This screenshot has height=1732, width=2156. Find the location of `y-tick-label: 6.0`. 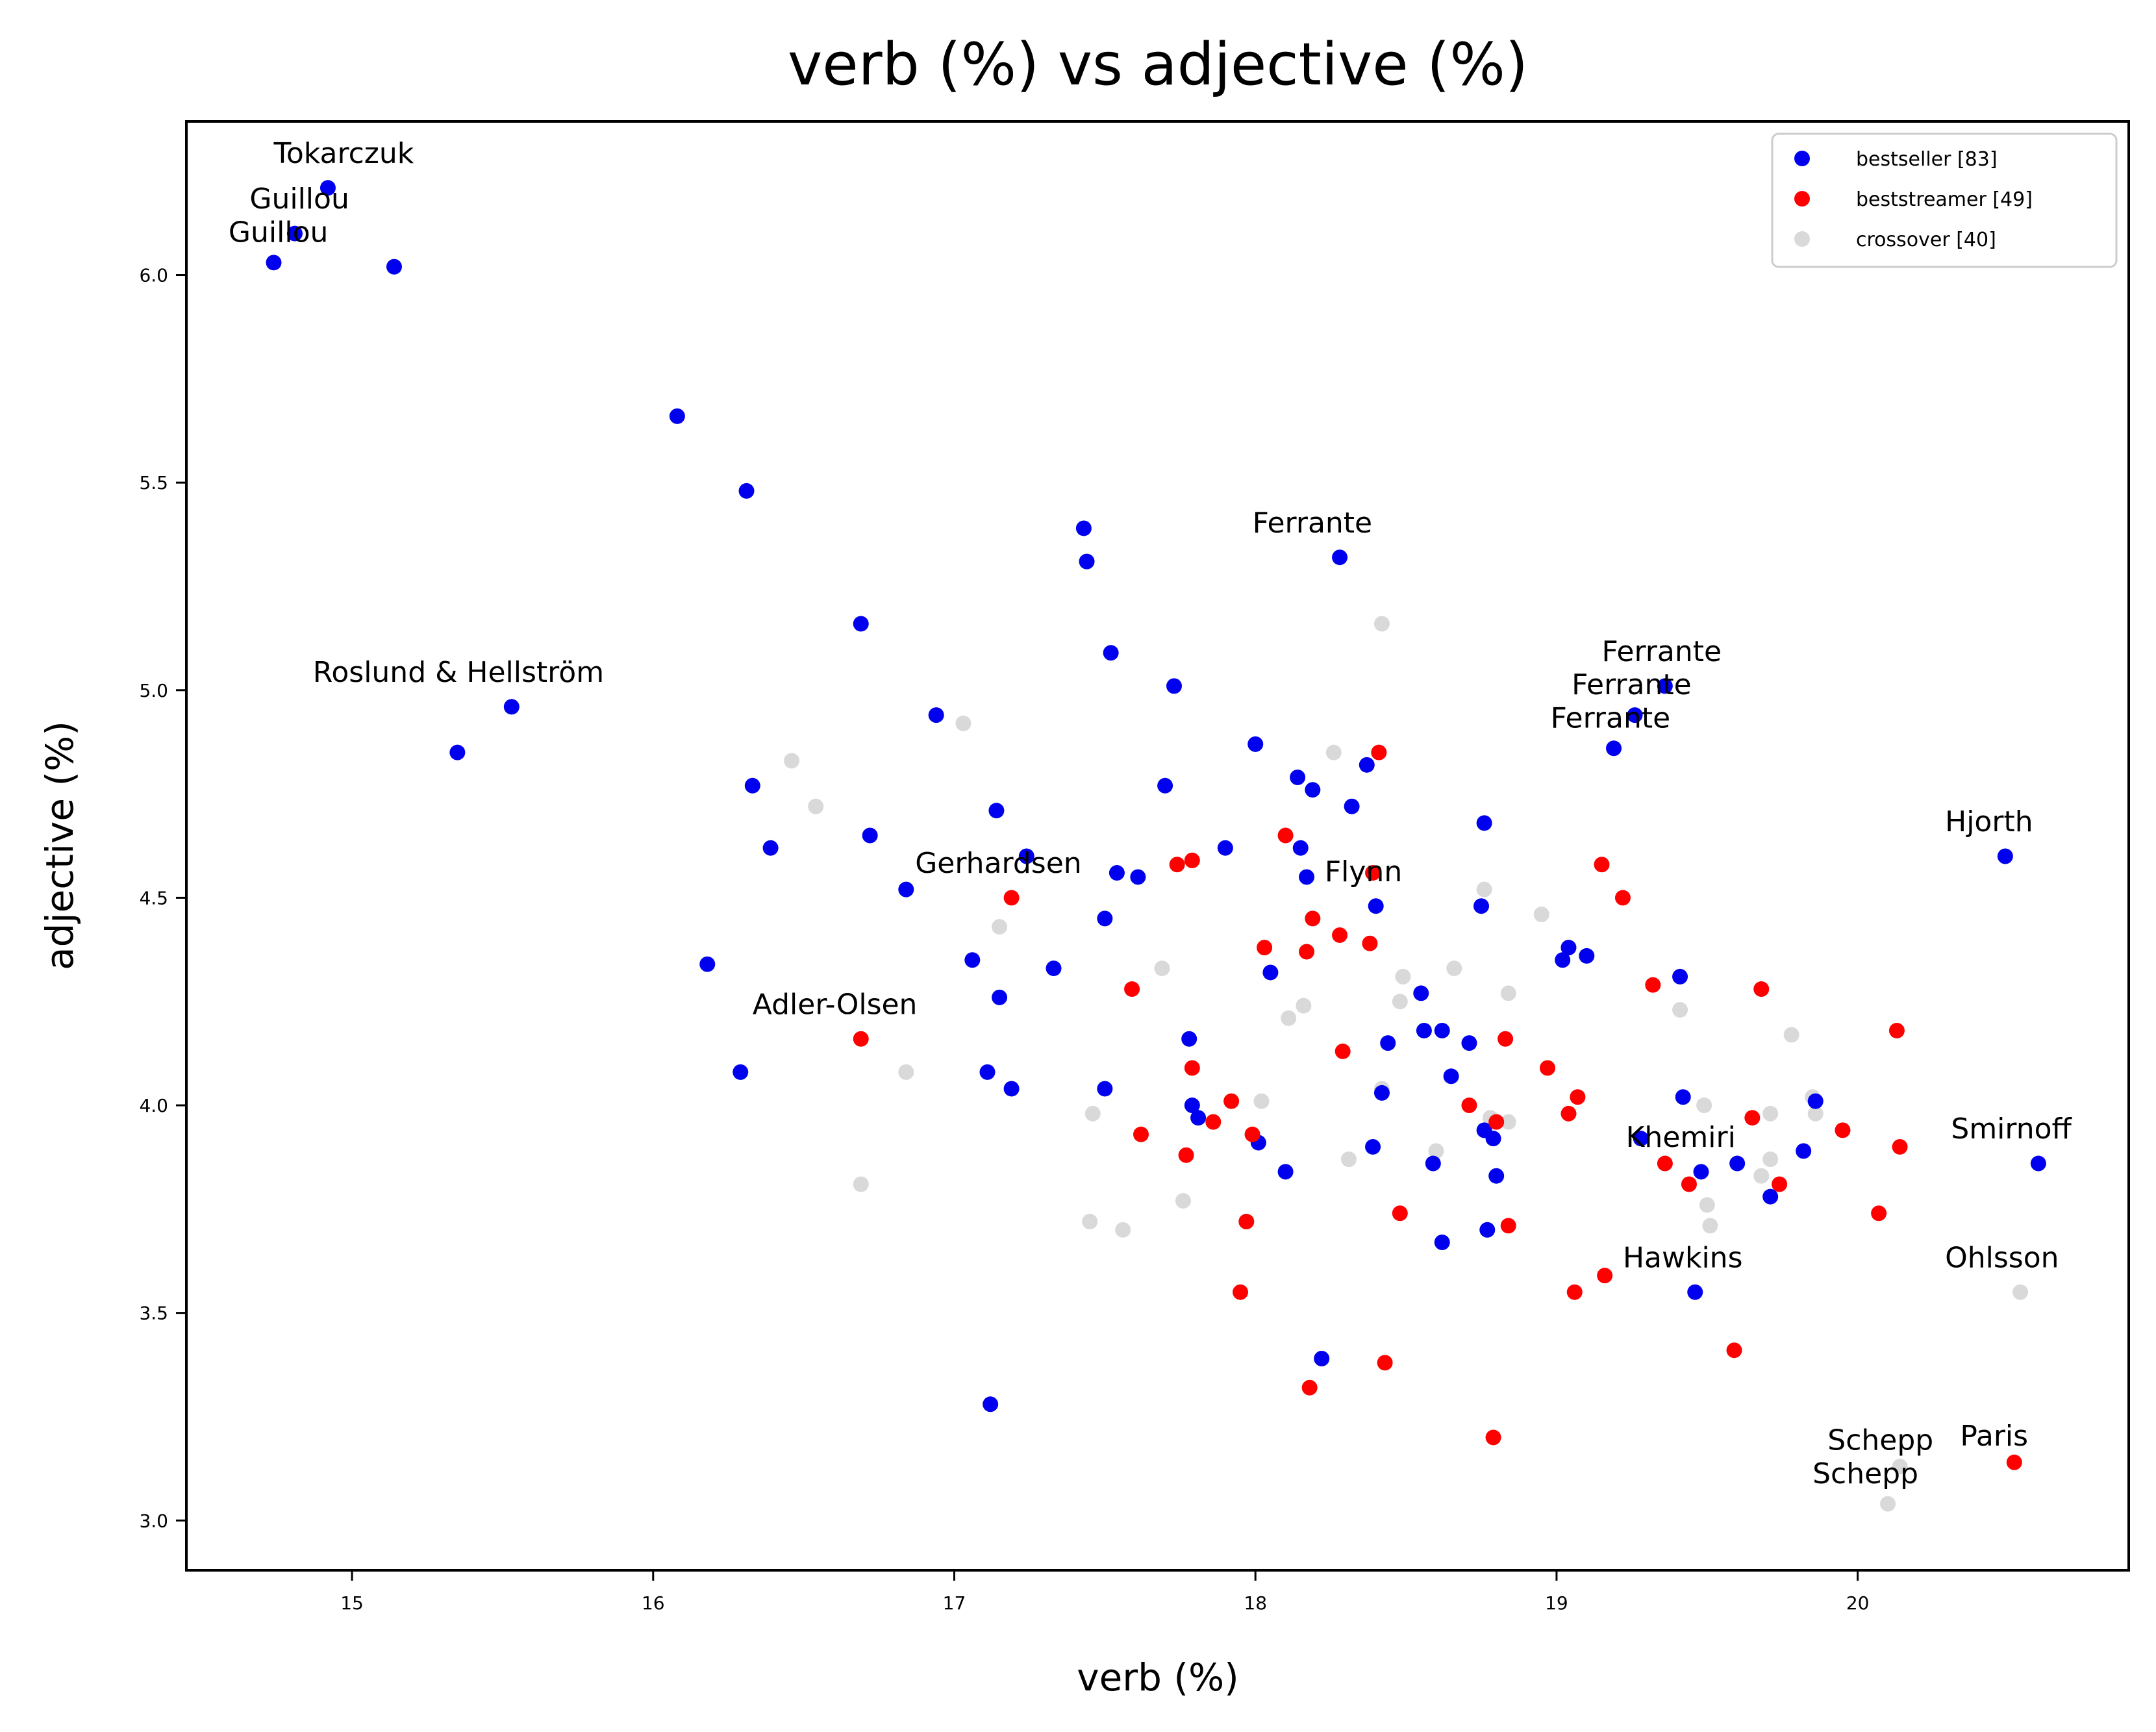

y-tick-label: 6.0 is located at coordinates (153, 275).